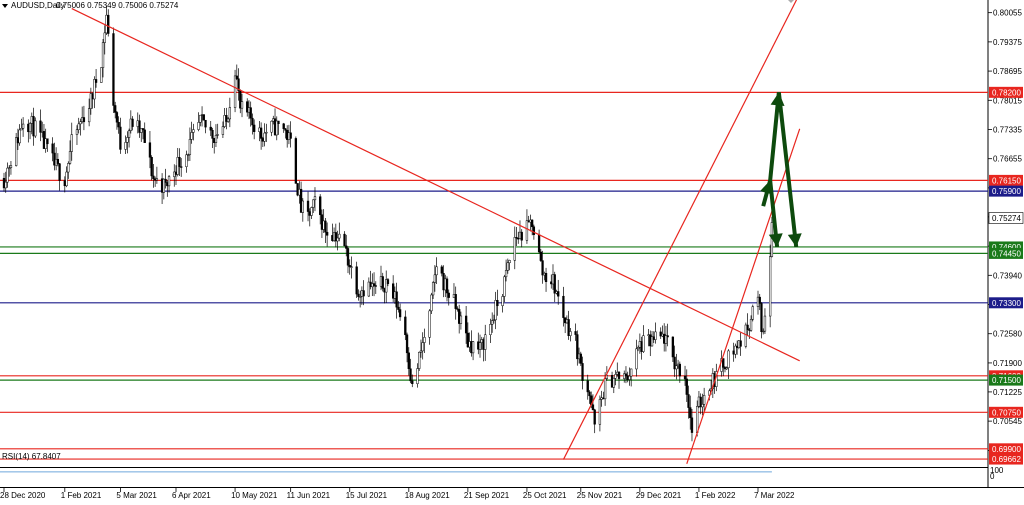 The image size is (1024, 505). I want to click on trendline, so click(743, 296).